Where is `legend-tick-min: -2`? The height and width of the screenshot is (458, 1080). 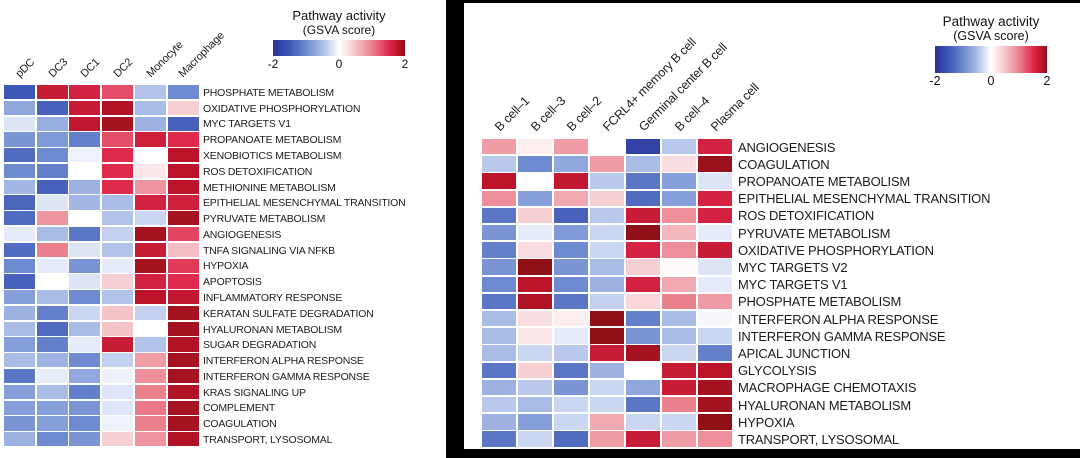 legend-tick-min: -2 is located at coordinates (935, 81).